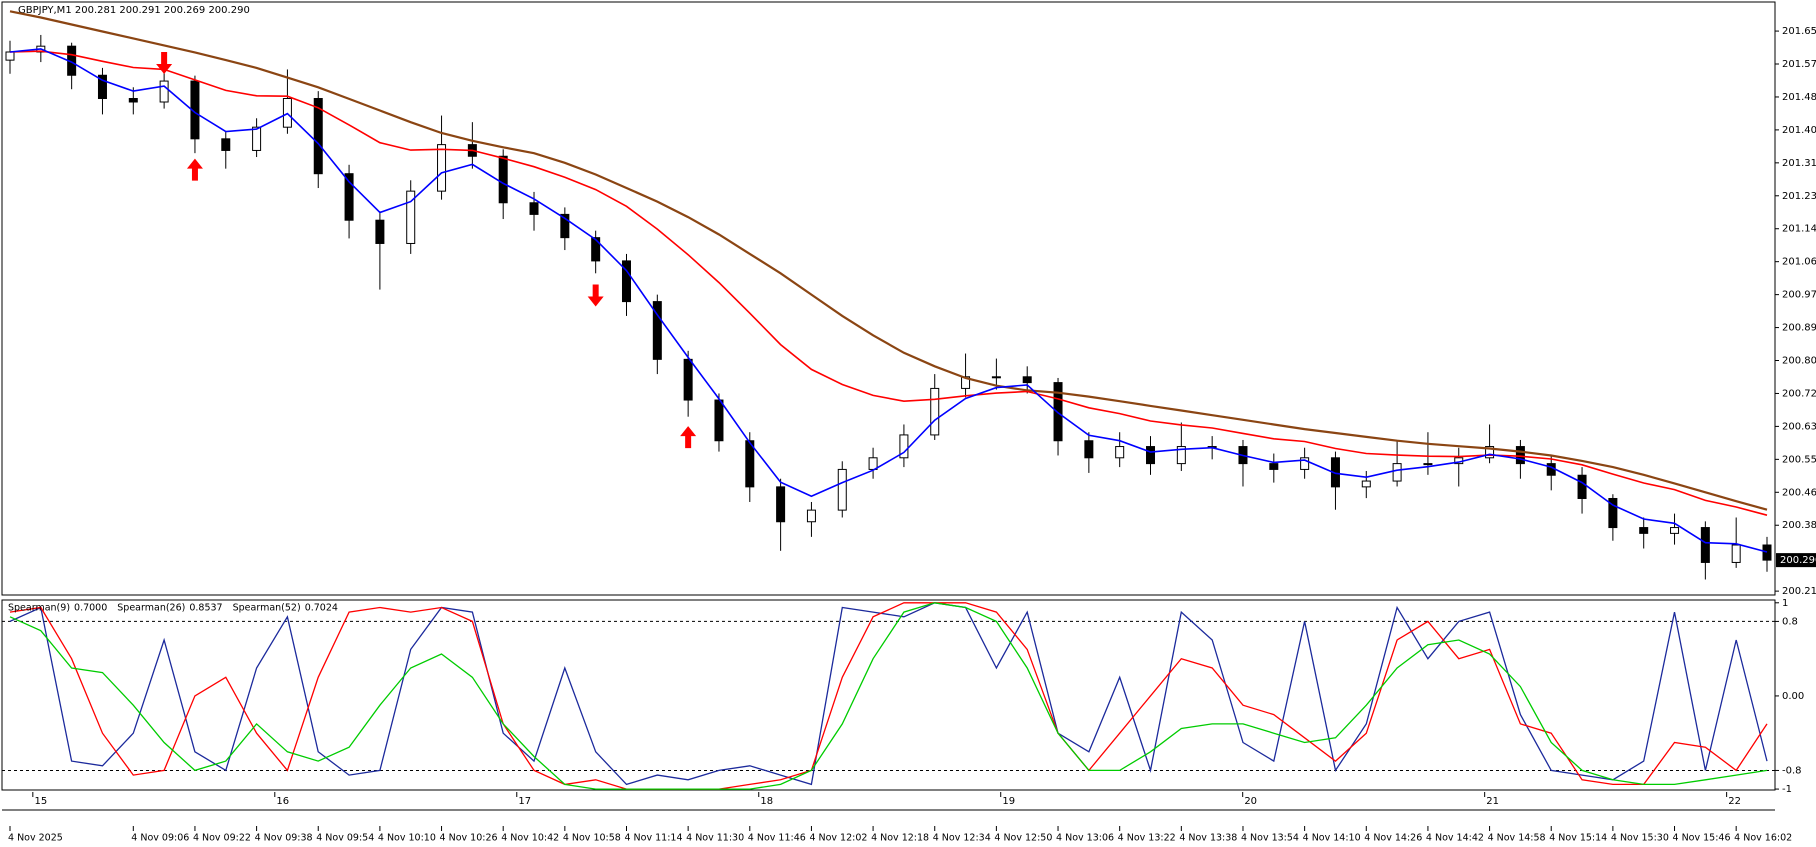  I want to click on legend-value: 0.7024, so click(321, 608).